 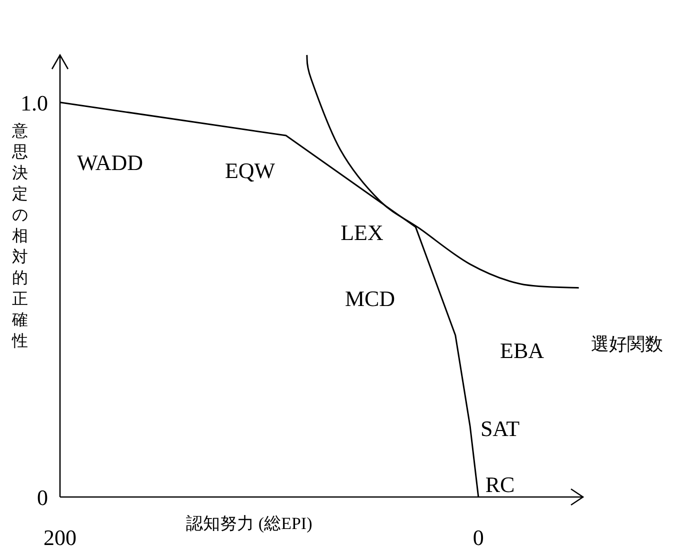 What do you see at coordinates (362, 232) in the screenshot?
I see `annotation: LEX` at bounding box center [362, 232].